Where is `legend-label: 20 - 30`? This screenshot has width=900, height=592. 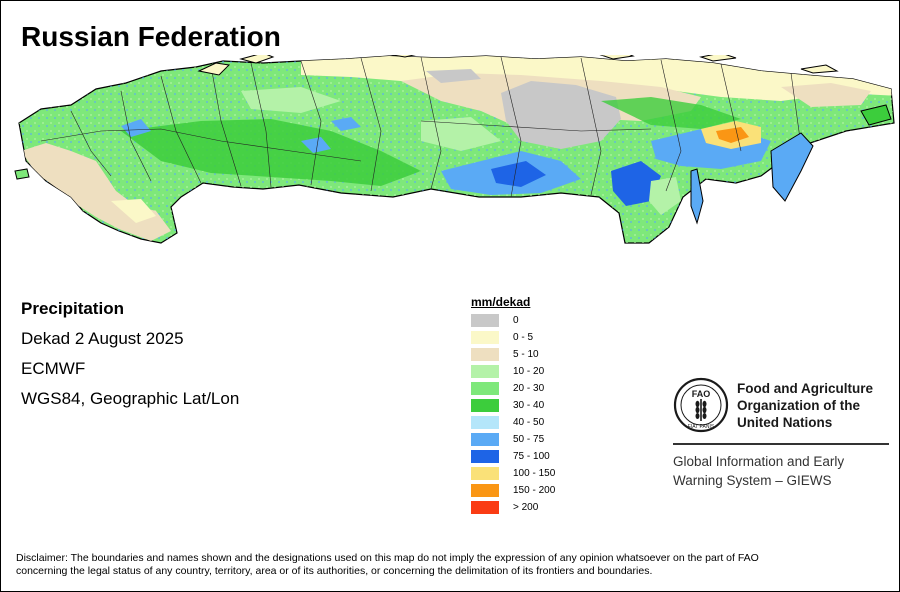
legend-label: 20 - 30 is located at coordinates (529, 388).